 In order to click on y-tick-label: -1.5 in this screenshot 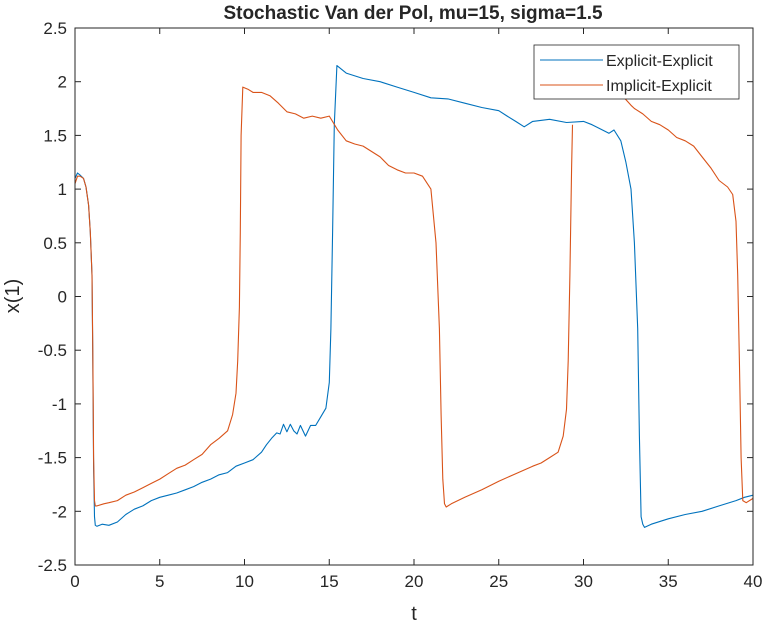, I will do `click(52, 458)`.